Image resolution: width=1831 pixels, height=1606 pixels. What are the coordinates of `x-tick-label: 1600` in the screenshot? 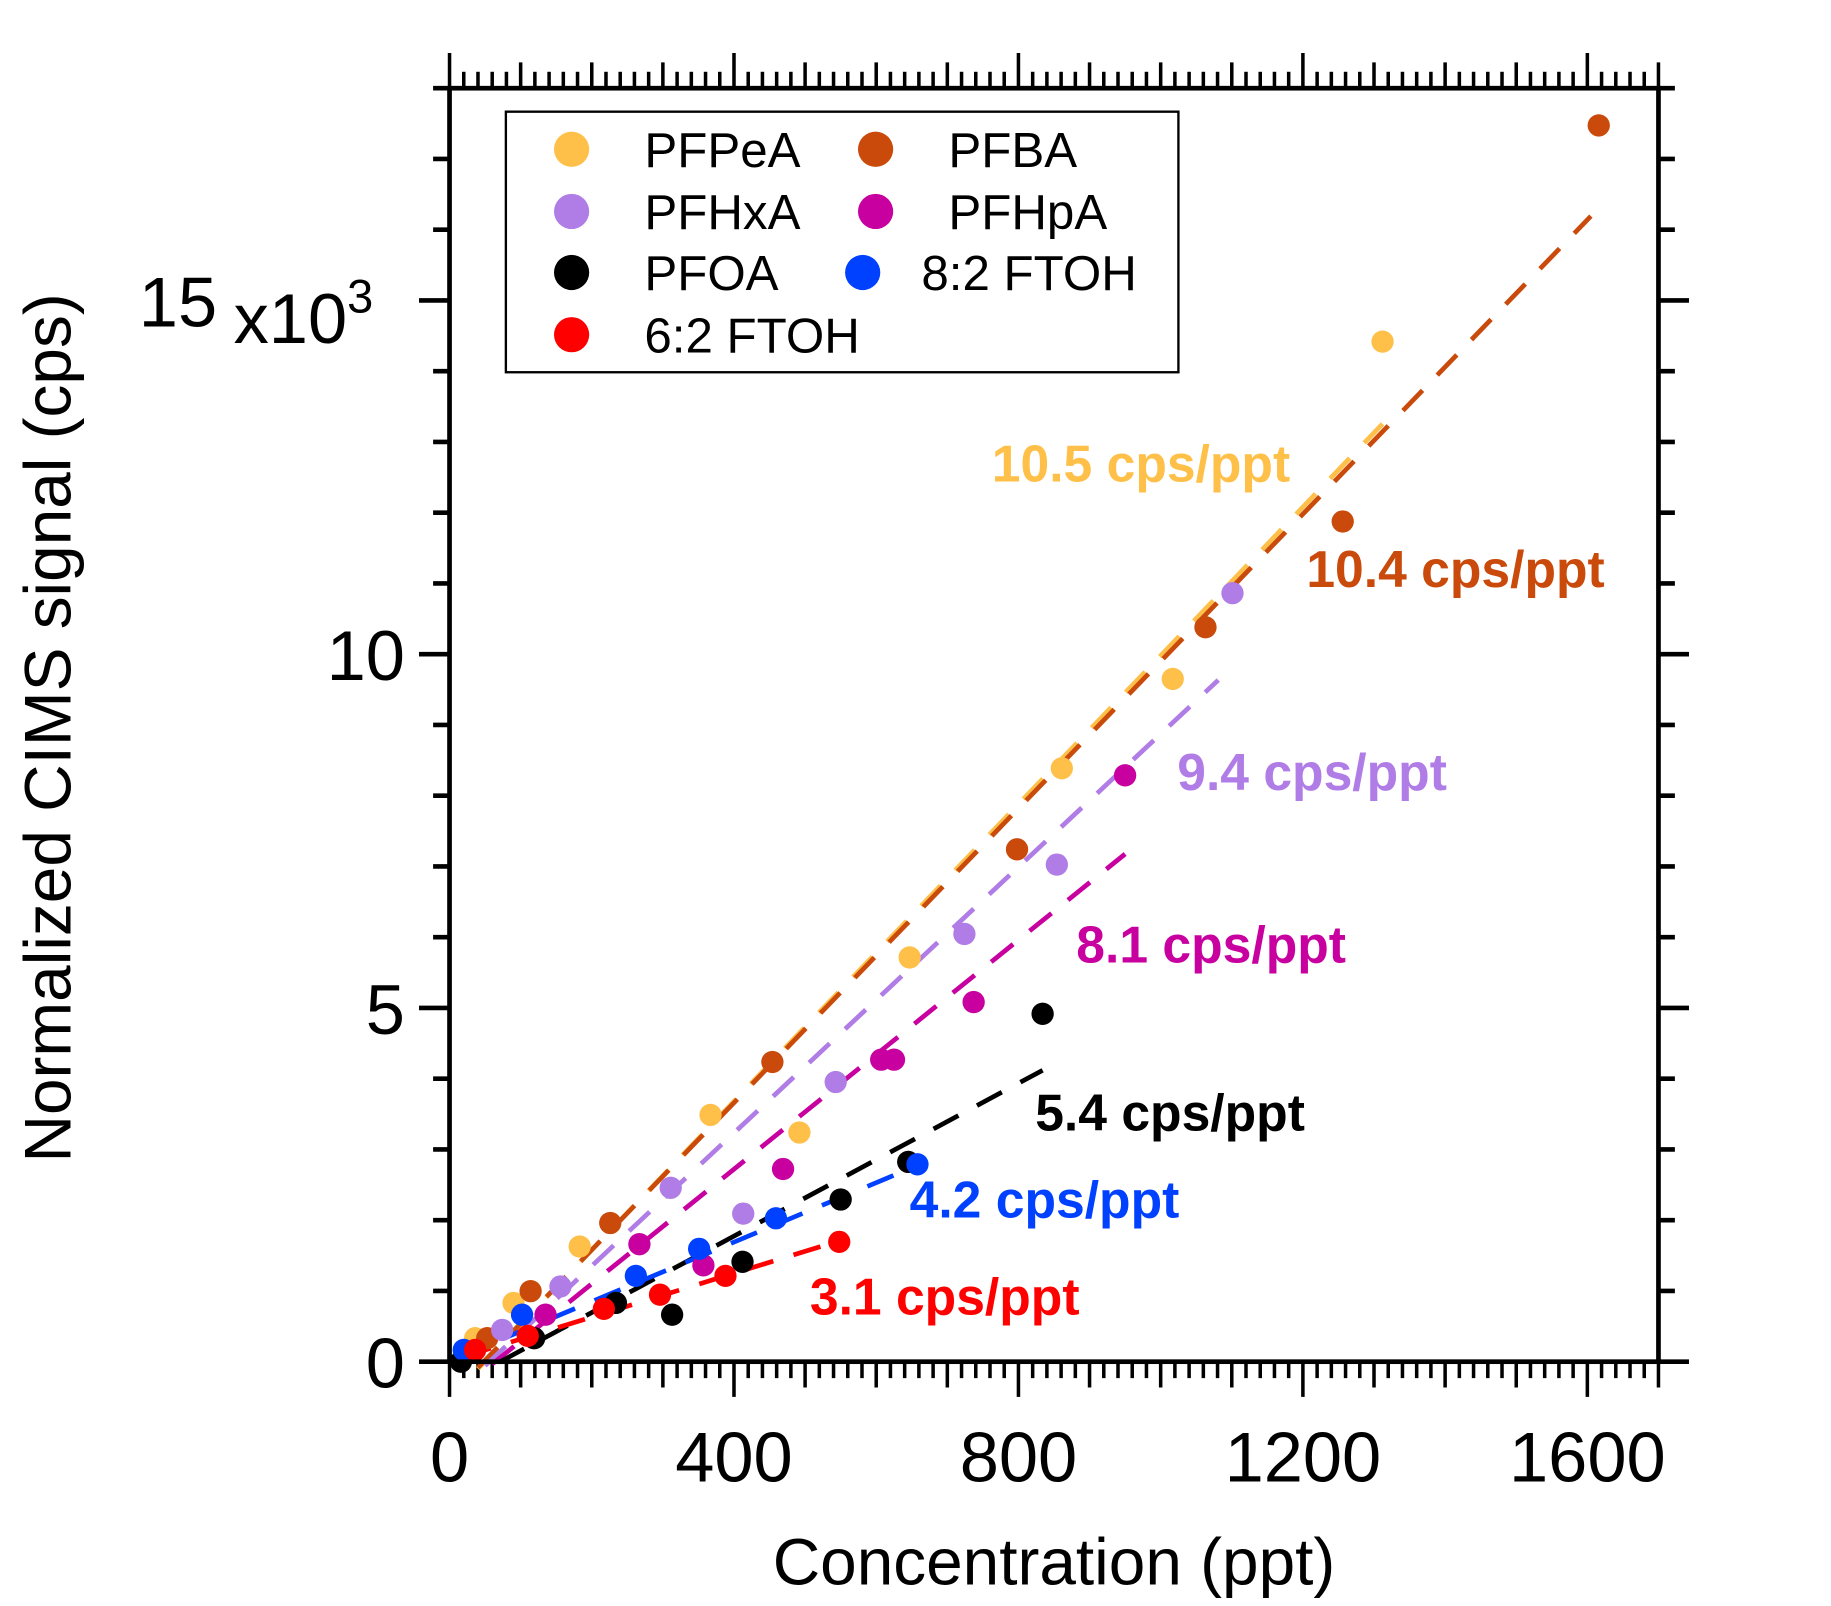 It's located at (1587, 1456).